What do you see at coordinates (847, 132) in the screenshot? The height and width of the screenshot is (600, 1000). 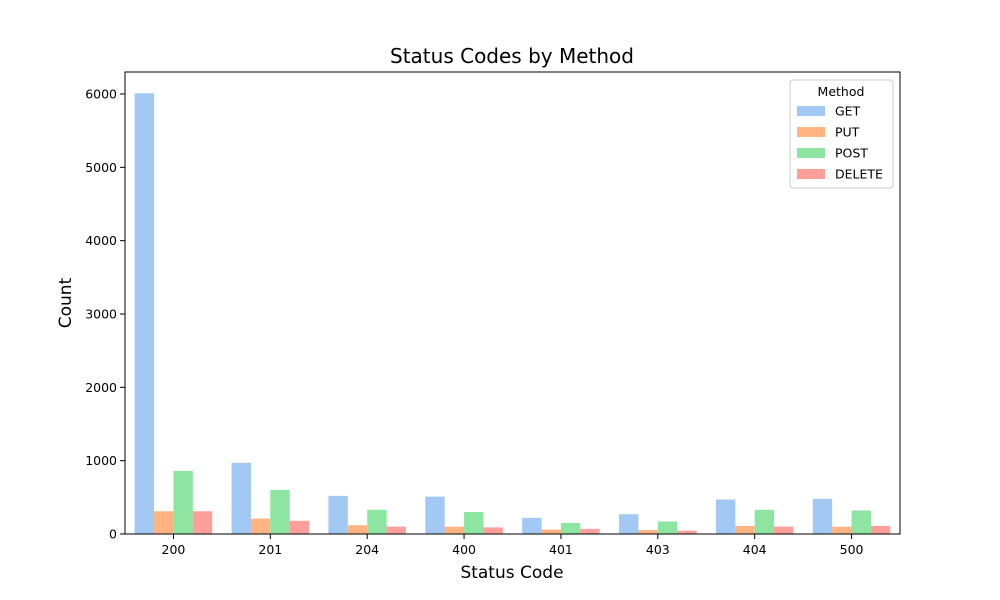 I see `legend-label-put: PUT` at bounding box center [847, 132].